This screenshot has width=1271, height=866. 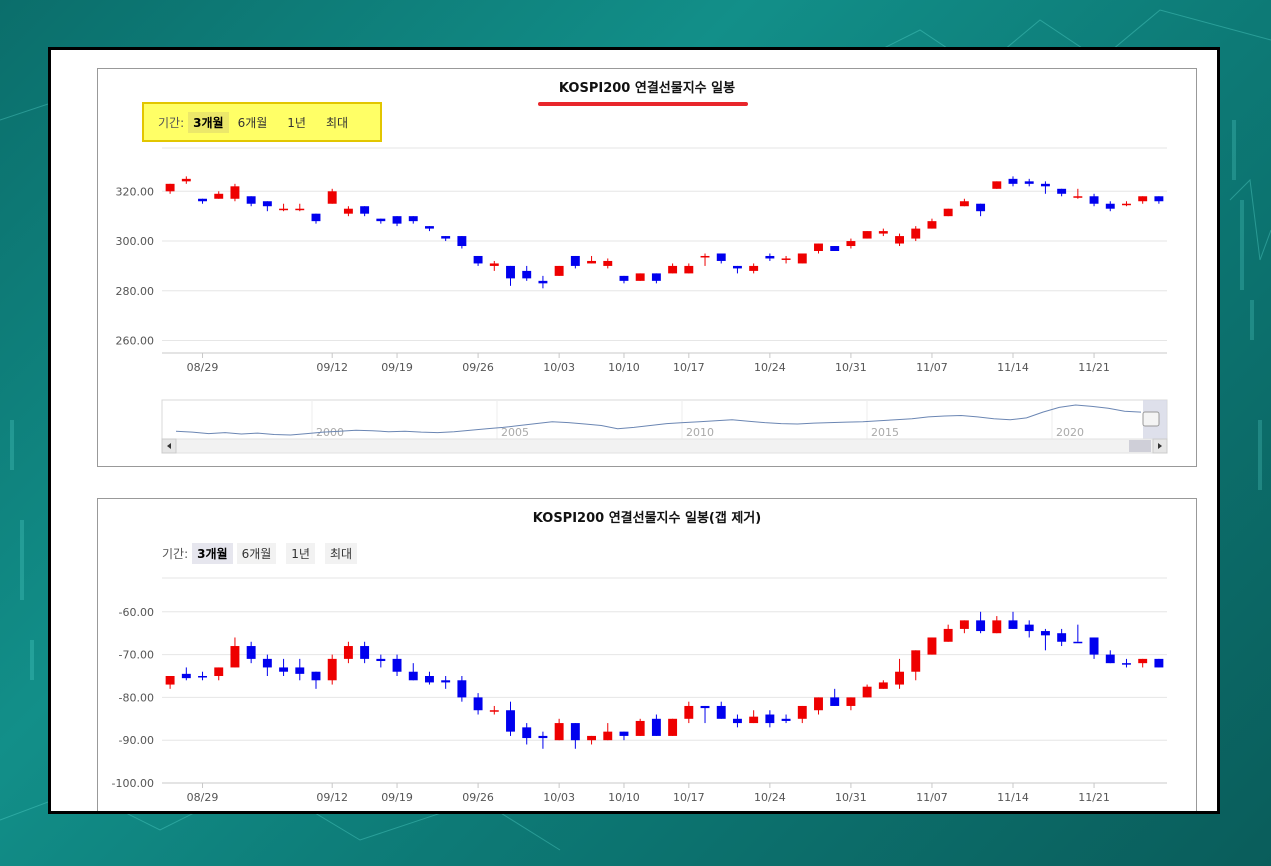 What do you see at coordinates (559, 367) in the screenshot?
I see `x-tick-label: 10/03` at bounding box center [559, 367].